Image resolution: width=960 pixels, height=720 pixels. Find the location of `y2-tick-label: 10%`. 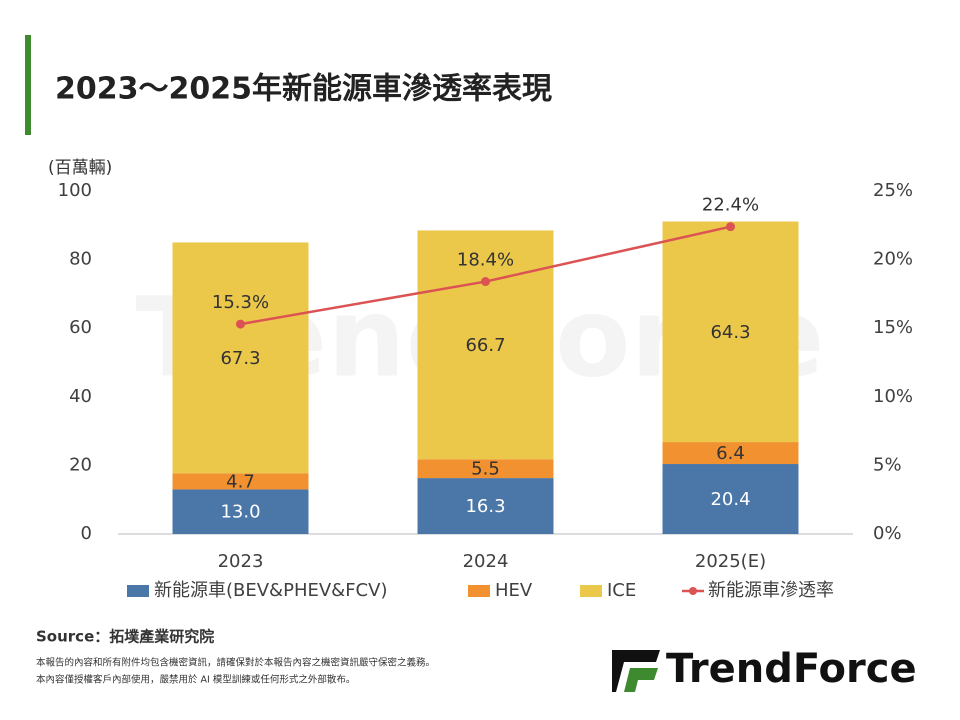

y2-tick-label: 10% is located at coordinates (893, 396).